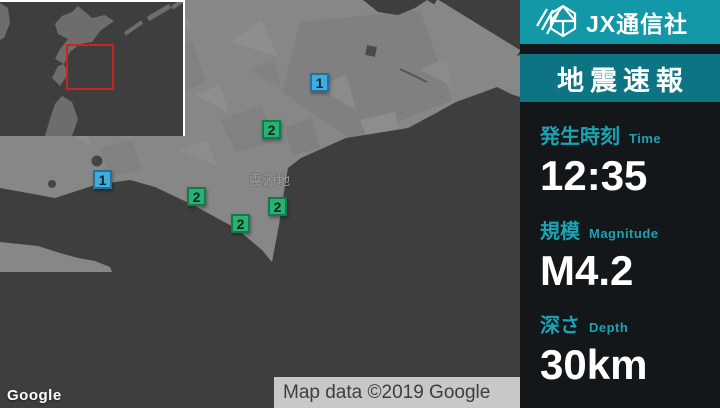 This screenshot has height=408, width=720. Describe the element at coordinates (637, 24) in the screenshot. I see `brand-name: JX通信社` at that location.